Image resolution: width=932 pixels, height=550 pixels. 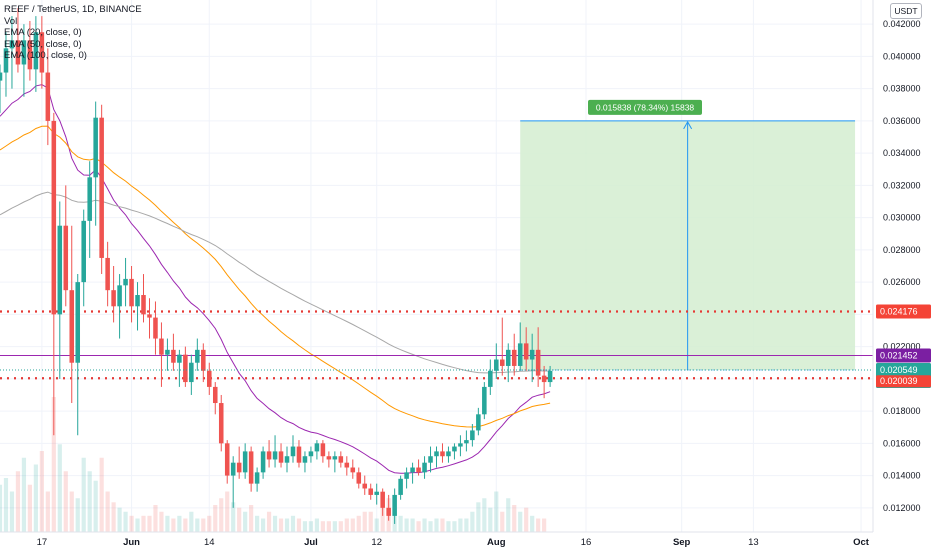 What do you see at coordinates (902, 282) in the screenshot?
I see `y-tick-label: 0.026000` at bounding box center [902, 282].